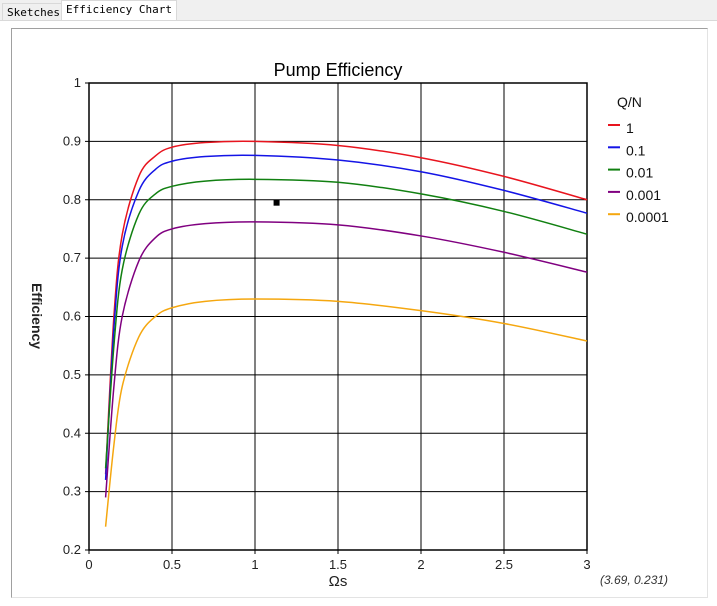 The image size is (717, 606). What do you see at coordinates (586, 564) in the screenshot?
I see `x-tick-label: 3` at bounding box center [586, 564].